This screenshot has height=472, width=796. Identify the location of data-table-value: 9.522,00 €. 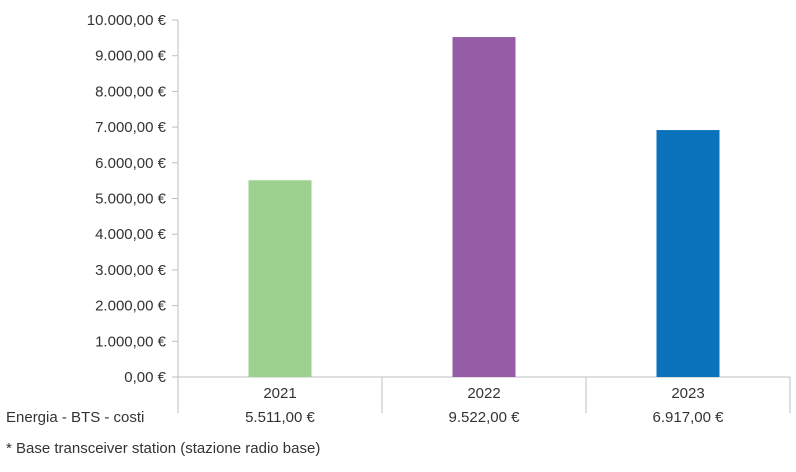
(485, 417).